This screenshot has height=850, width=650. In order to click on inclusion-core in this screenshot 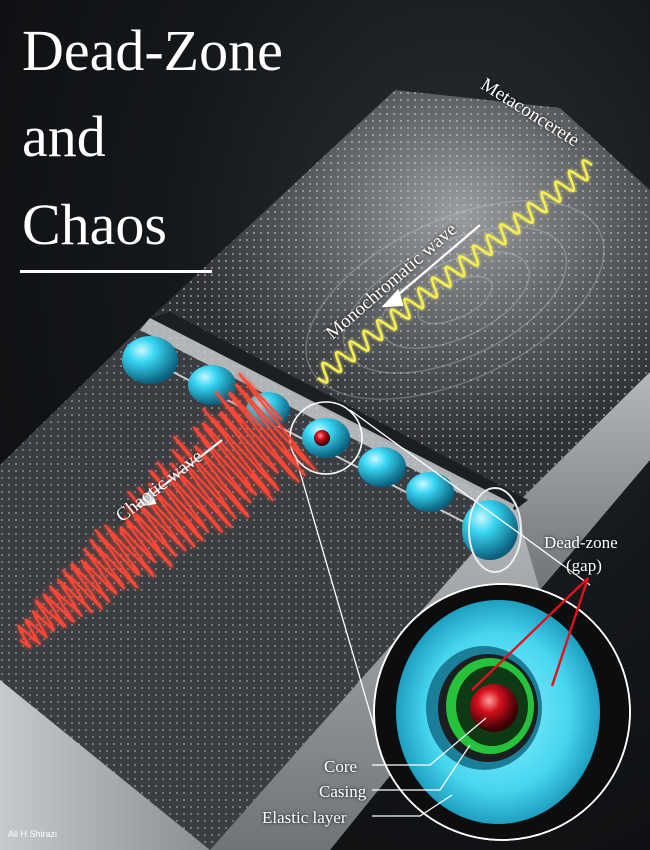, I will do `click(322, 438)`.